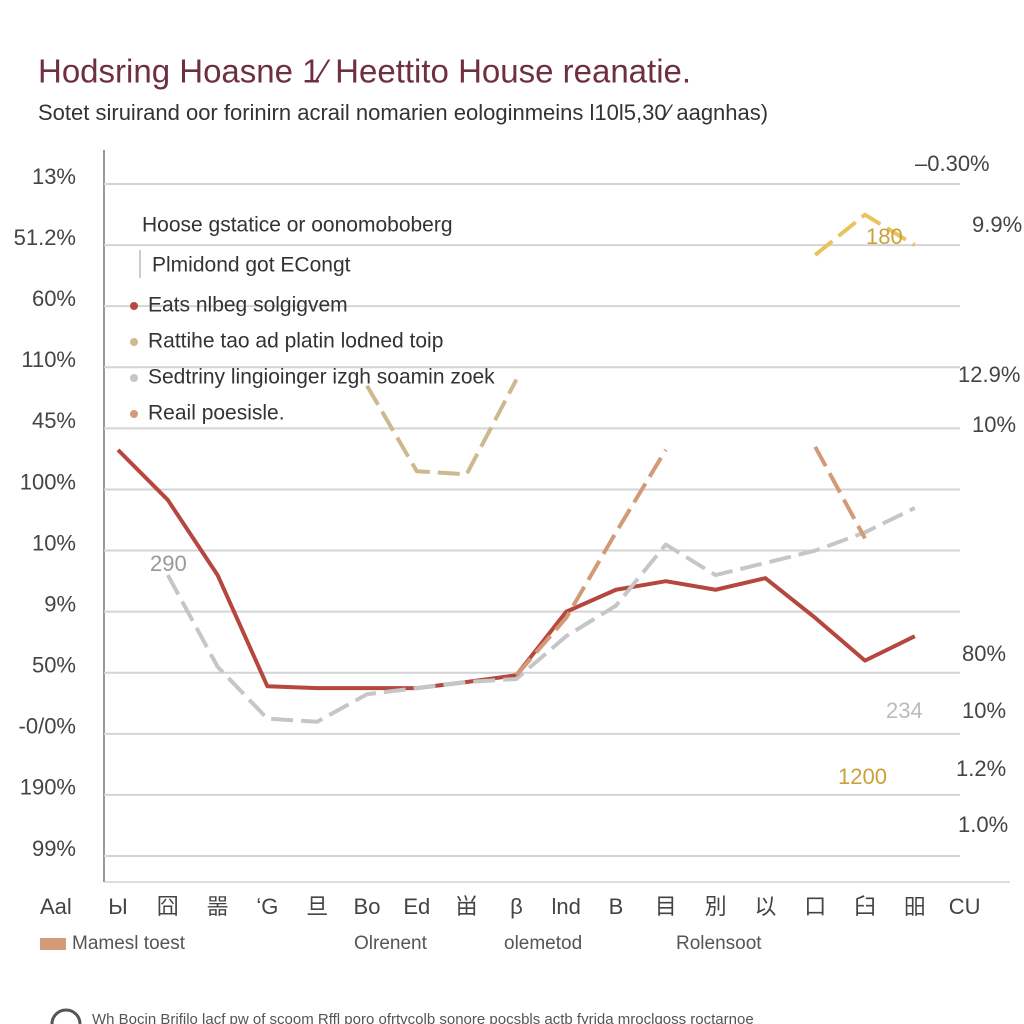 The image size is (1024, 1024). What do you see at coordinates (815, 906) in the screenshot?
I see `x-tick-label: 口` at bounding box center [815, 906].